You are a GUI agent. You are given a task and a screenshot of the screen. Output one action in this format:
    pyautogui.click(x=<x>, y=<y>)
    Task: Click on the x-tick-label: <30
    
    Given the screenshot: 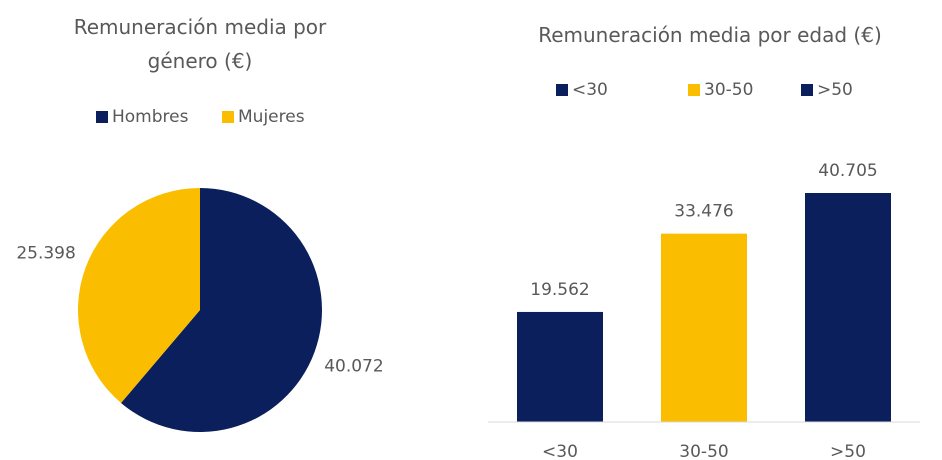 What is the action you would take?
    pyautogui.click(x=560, y=451)
    